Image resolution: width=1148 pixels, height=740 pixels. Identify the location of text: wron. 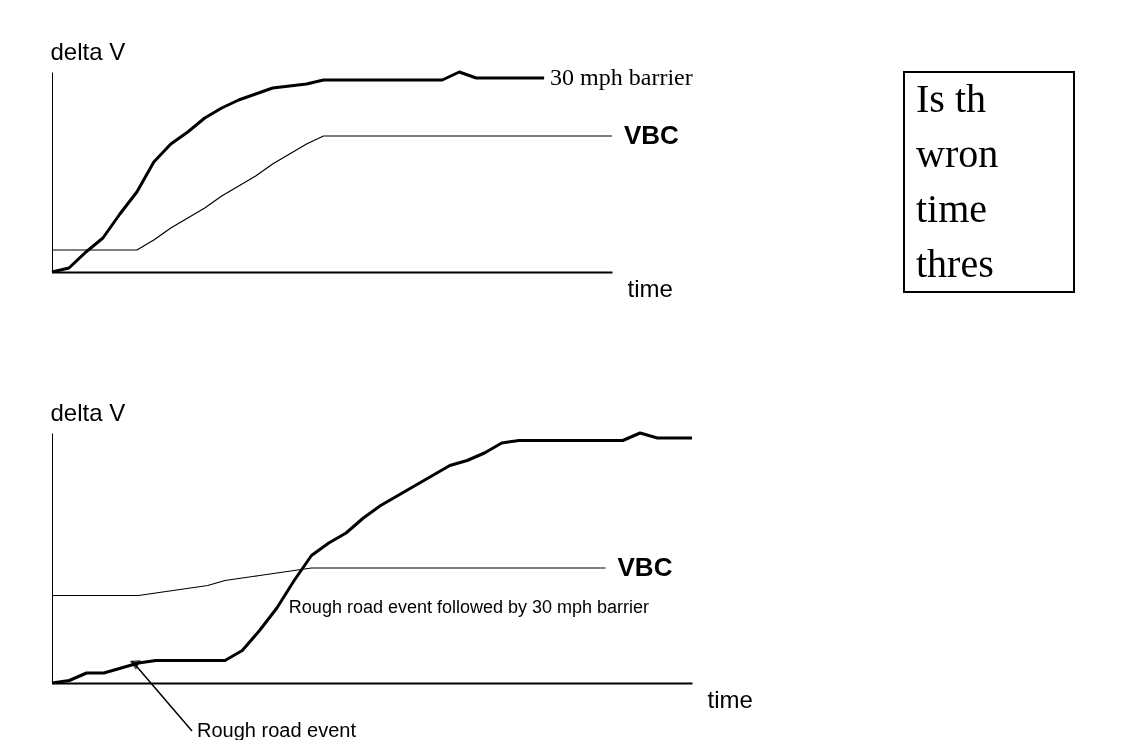
(957, 153).